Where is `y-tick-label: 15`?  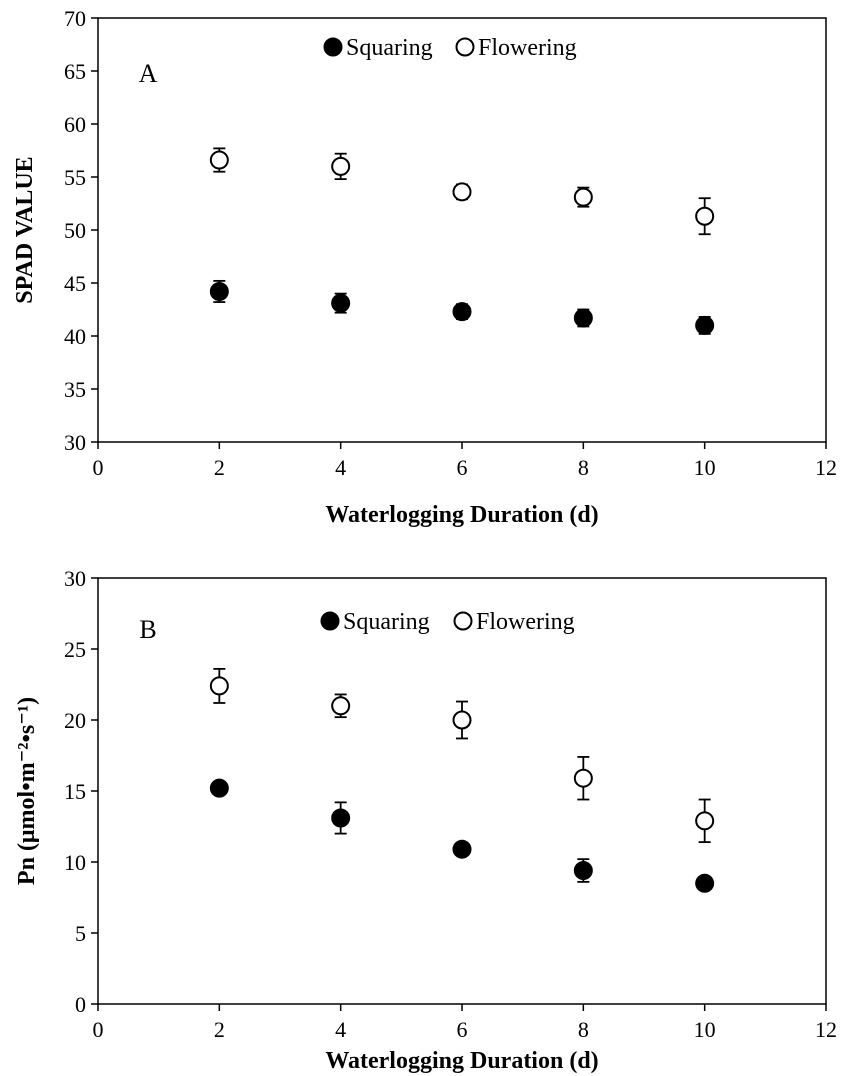
y-tick-label: 15 is located at coordinates (75, 791).